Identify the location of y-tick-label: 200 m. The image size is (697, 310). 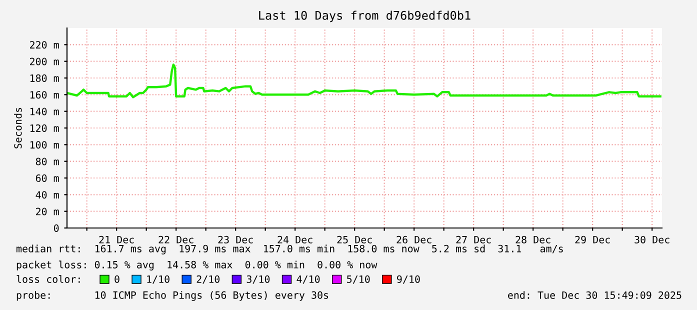
(44, 62).